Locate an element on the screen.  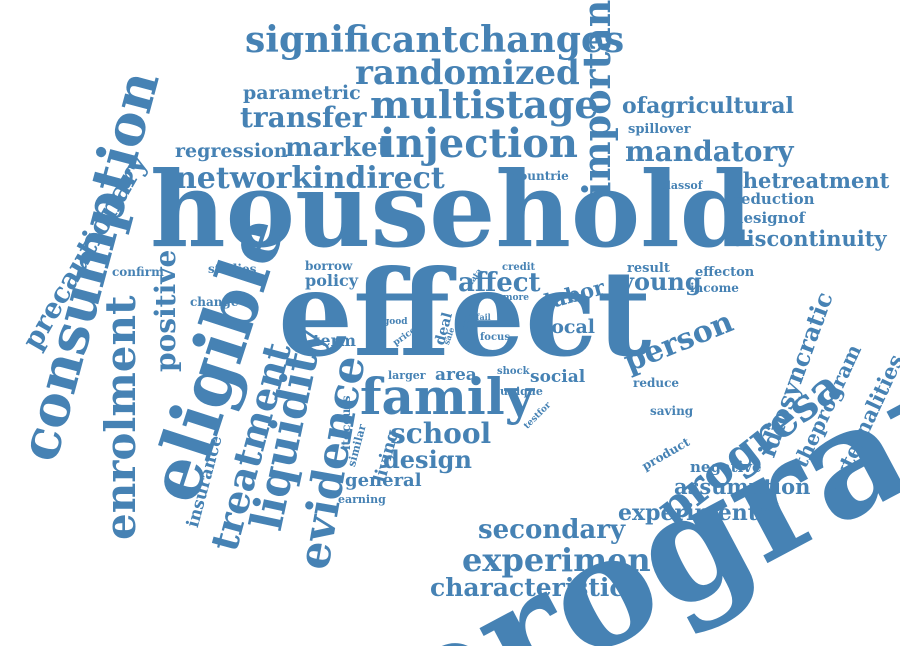
word-change: change is located at coordinates (214, 302).